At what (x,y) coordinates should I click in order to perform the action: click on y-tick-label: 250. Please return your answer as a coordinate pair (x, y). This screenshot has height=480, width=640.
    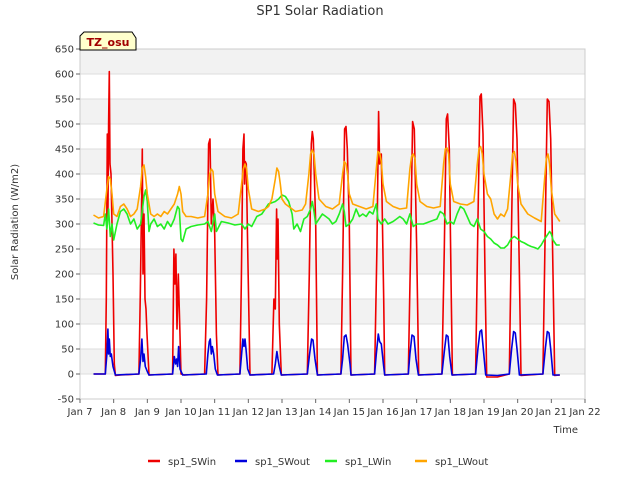
    Looking at the image, I should click on (64, 250).